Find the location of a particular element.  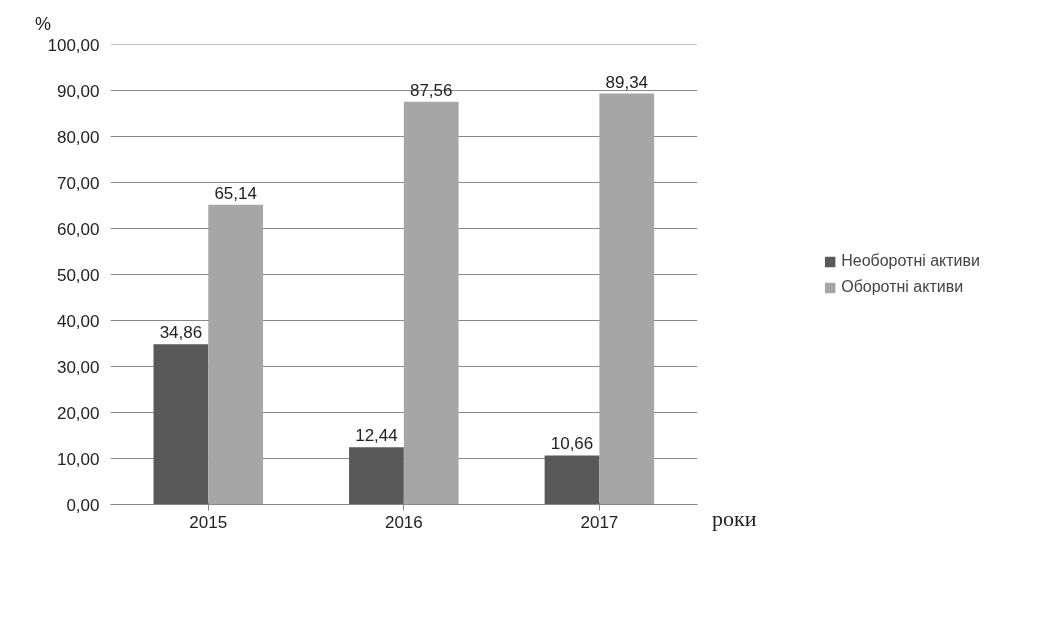

x-tick-label: 2015 is located at coordinates (208, 522).